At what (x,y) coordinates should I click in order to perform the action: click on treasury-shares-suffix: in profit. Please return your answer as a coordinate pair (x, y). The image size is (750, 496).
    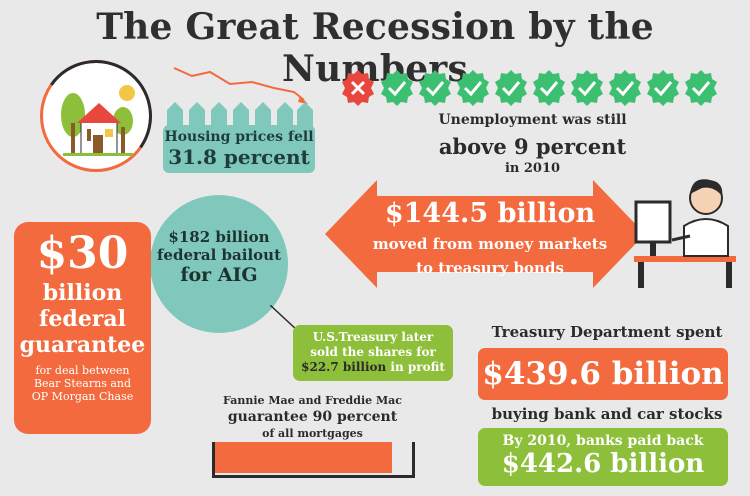
    Looking at the image, I should click on (415, 367).